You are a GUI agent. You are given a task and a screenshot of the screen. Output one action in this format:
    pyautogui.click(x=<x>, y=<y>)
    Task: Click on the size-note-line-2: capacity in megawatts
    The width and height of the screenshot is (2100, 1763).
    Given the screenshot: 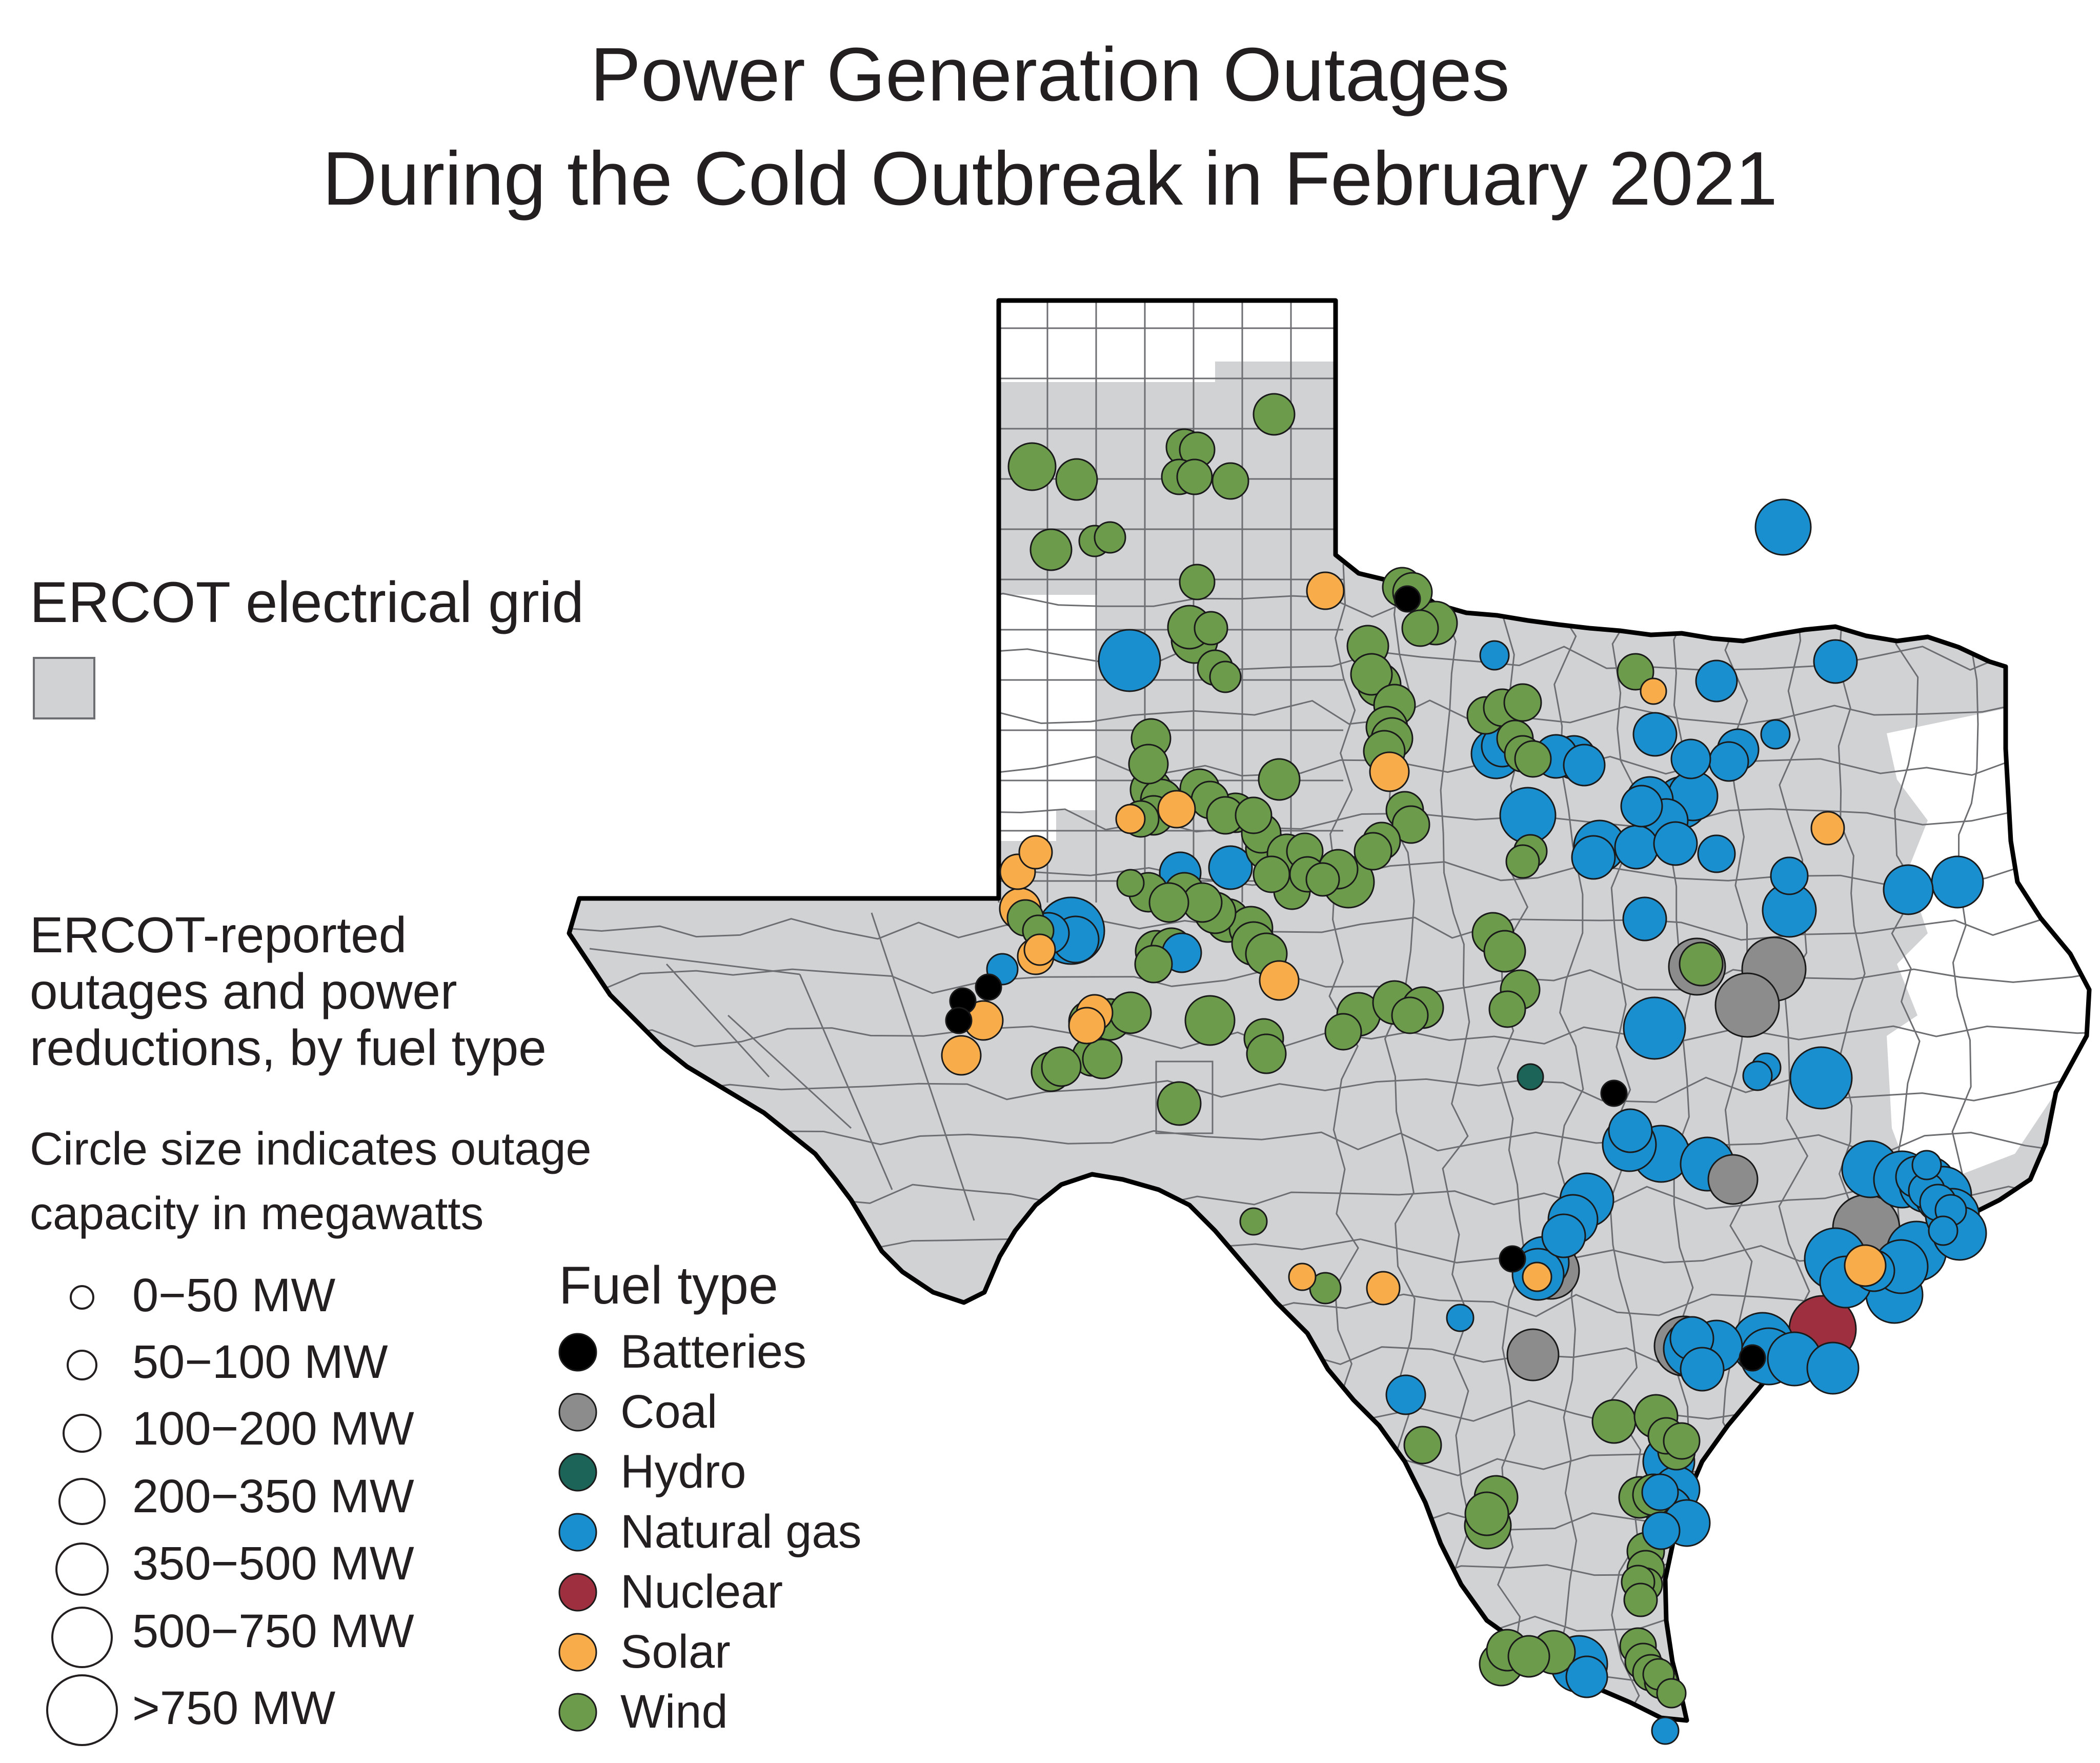 What is the action you would take?
    pyautogui.click(x=257, y=1213)
    